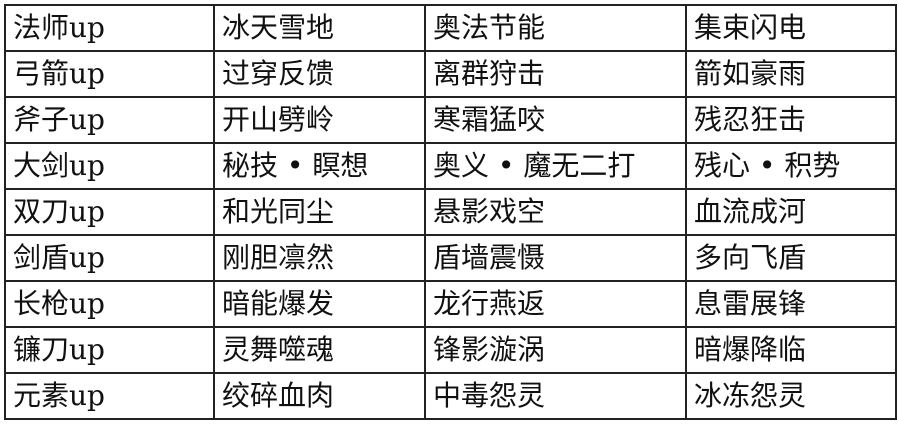  What do you see at coordinates (555, 212) in the screenshot?
I see `skill-cell: 悬影戏空` at bounding box center [555, 212].